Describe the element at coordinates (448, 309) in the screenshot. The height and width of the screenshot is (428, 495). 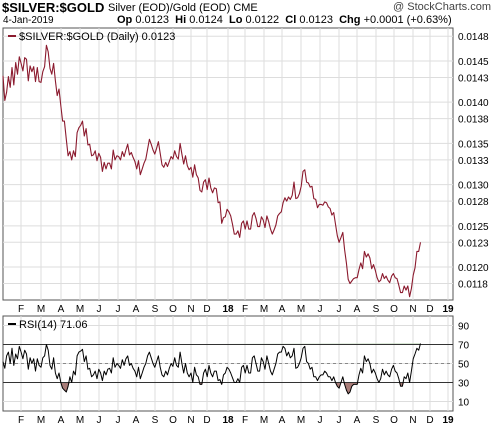
I see `price-x-tick-label: 19` at that location.